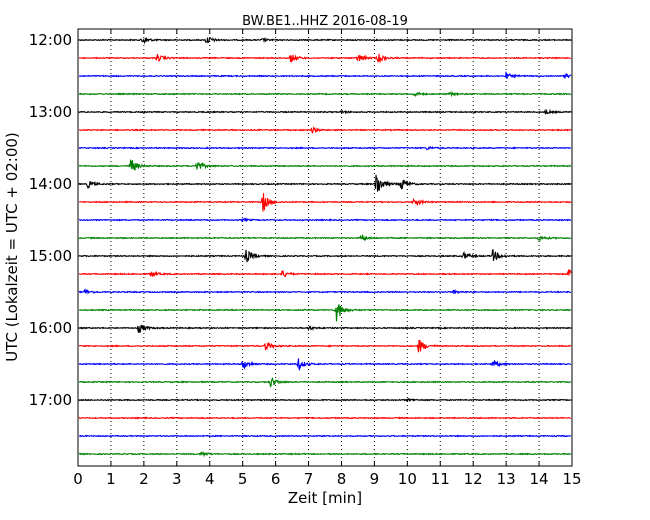  Describe the element at coordinates (440, 479) in the screenshot. I see `x-tick-label: 11` at that location.